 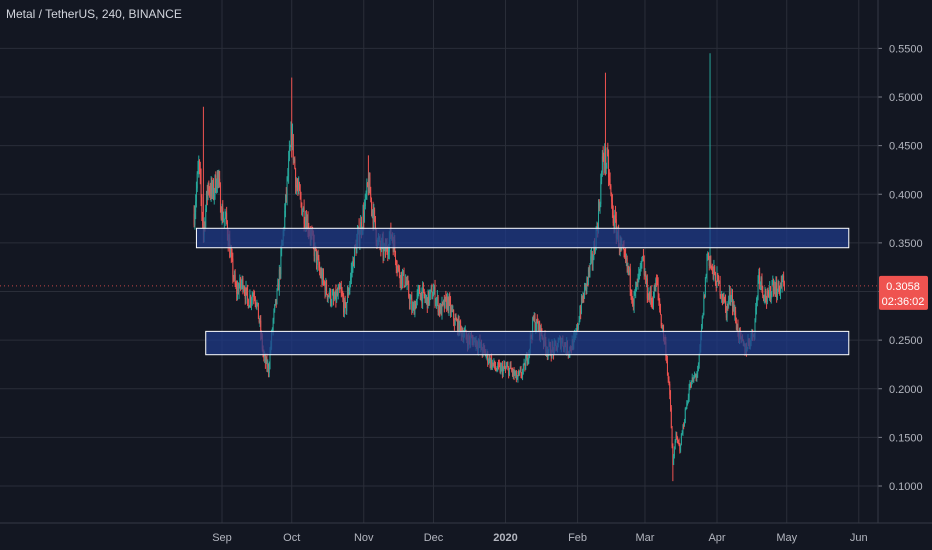 I want to click on price-tick-label: 0.4500, so click(x=906, y=147).